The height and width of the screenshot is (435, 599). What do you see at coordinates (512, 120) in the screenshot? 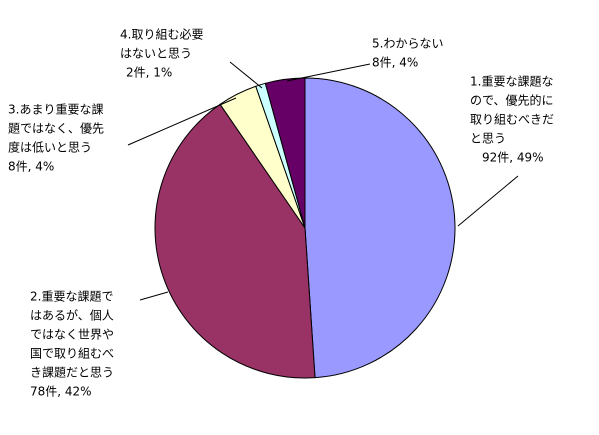
I see `category-label: 取り組むべきだ` at bounding box center [512, 120].